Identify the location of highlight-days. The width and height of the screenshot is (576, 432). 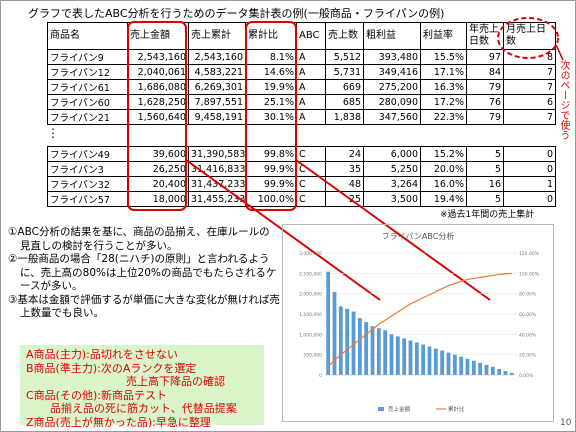
(528, 38).